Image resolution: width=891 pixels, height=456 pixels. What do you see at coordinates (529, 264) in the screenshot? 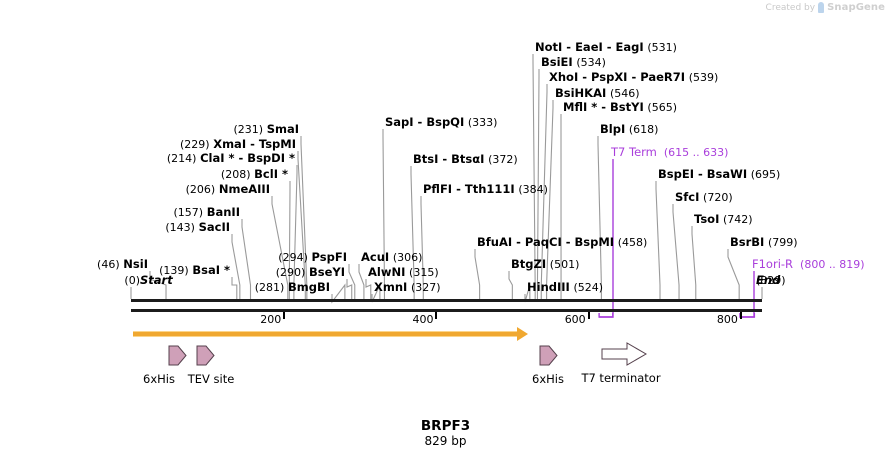
I see `enzyme-name: BtgZI` at bounding box center [529, 264].